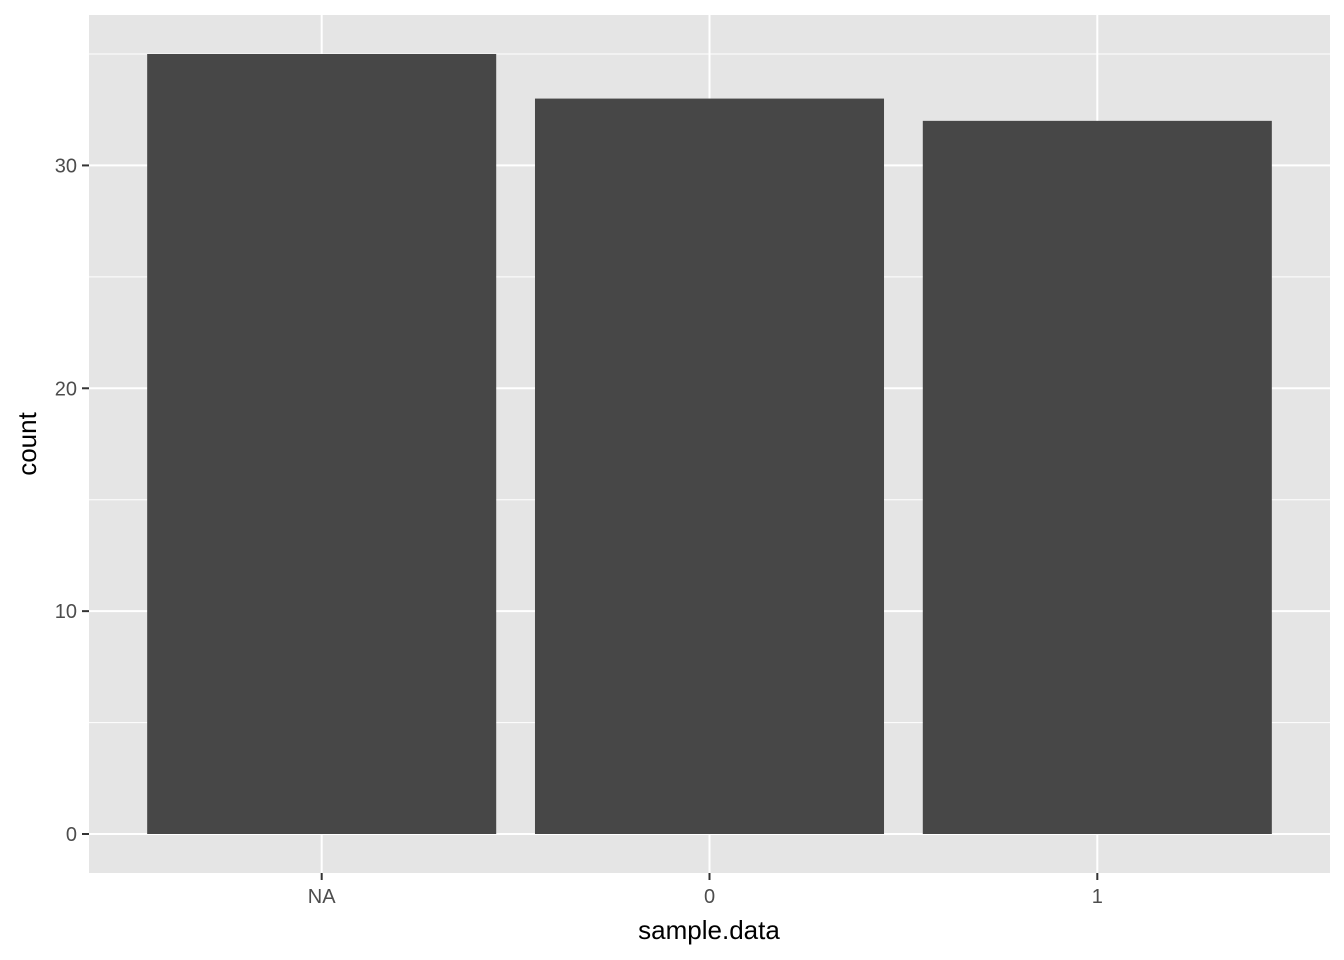 The image size is (1344, 960). Describe the element at coordinates (72, 500) in the screenshot. I see `y-axis: 0 10 20 30` at that location.